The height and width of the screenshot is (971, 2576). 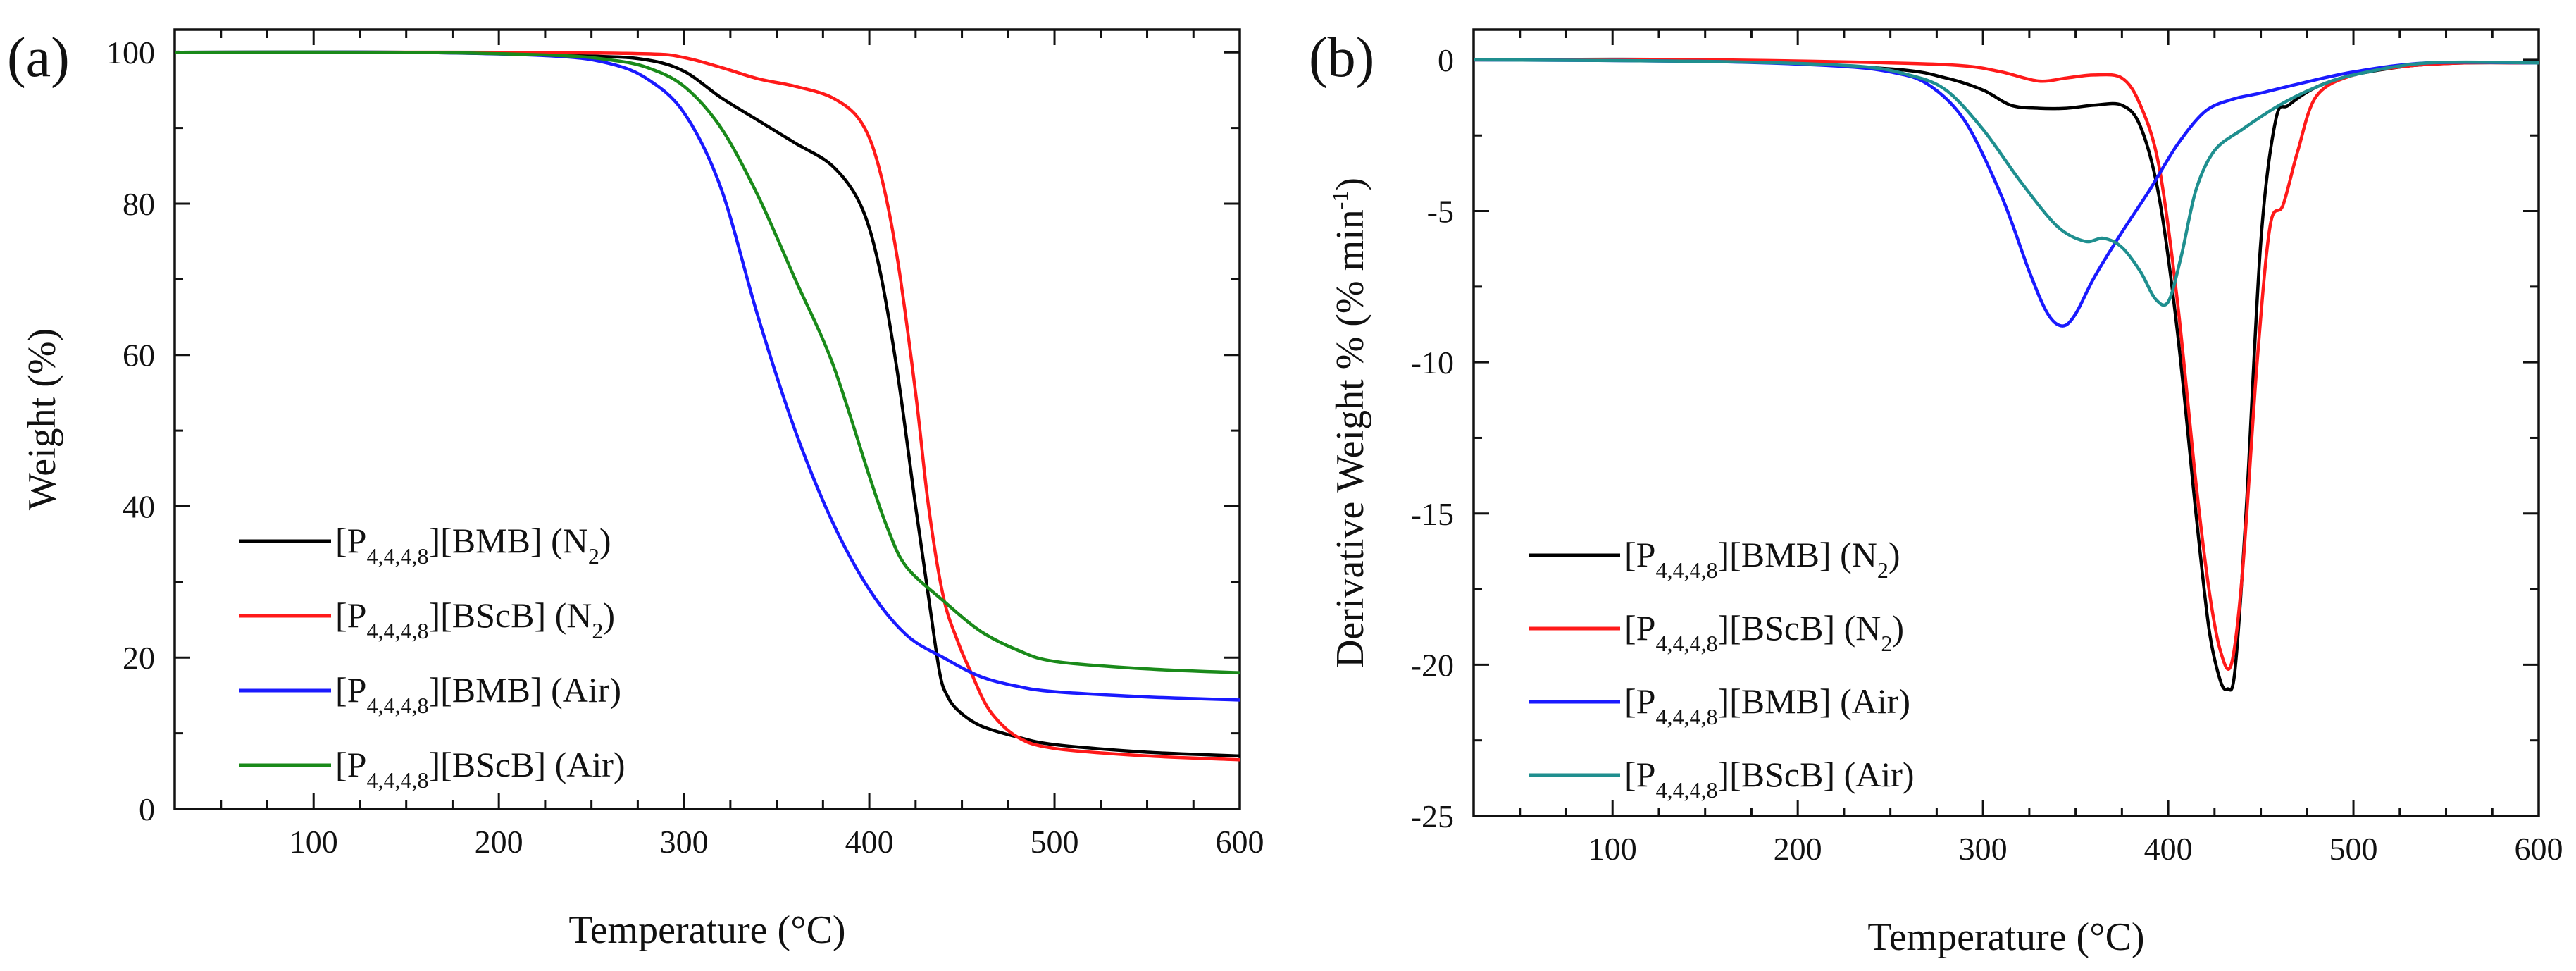 I want to click on y-axis-title-main: Weight (%), so click(x=42, y=419).